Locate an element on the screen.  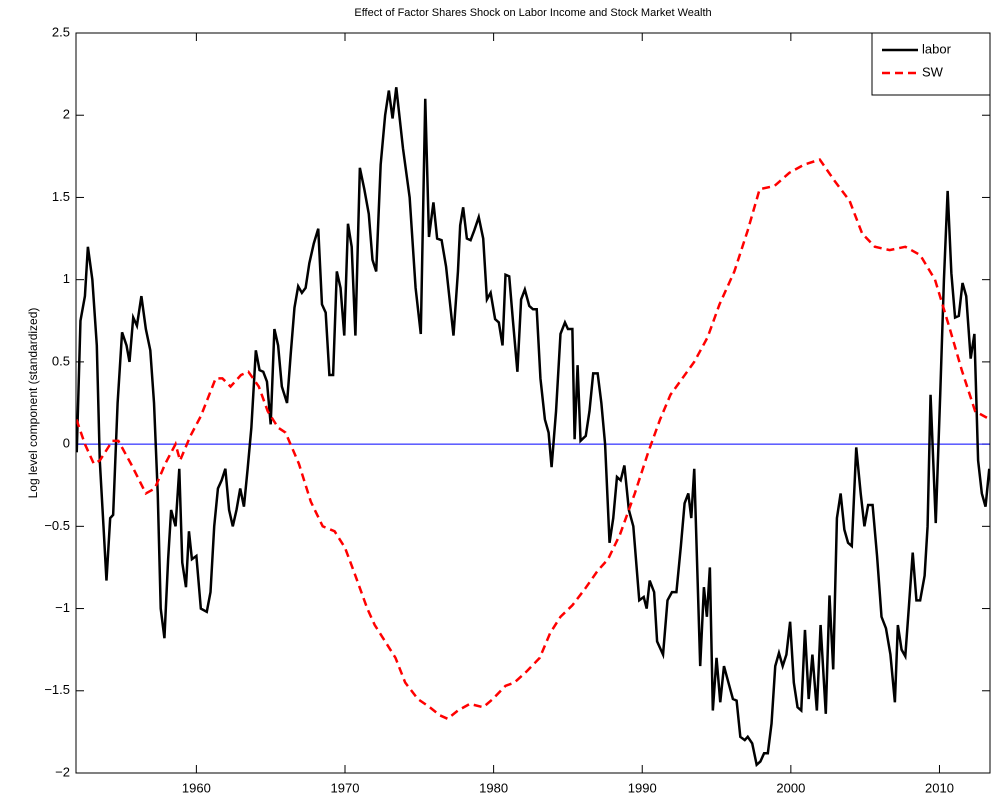
y-tick-label: 1 is located at coordinates (66, 278).